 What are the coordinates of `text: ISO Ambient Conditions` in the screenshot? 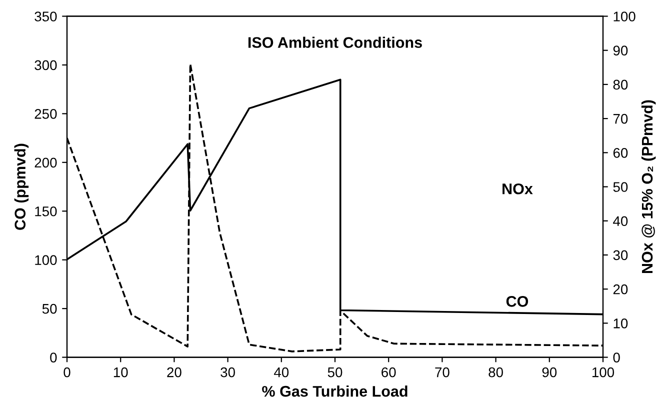 It's located at (335, 42).